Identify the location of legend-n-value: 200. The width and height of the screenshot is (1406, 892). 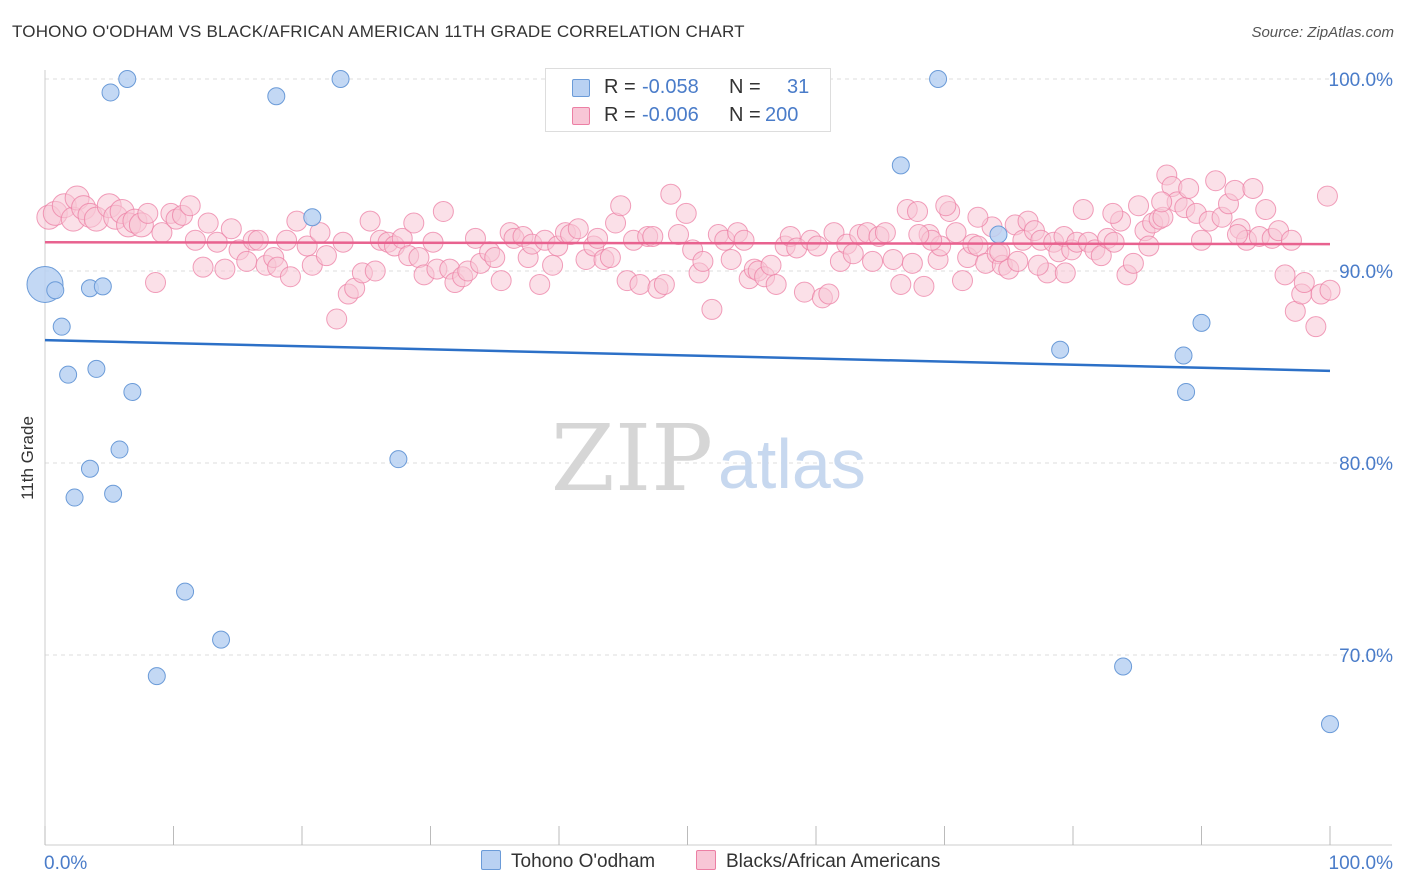
(782, 115).